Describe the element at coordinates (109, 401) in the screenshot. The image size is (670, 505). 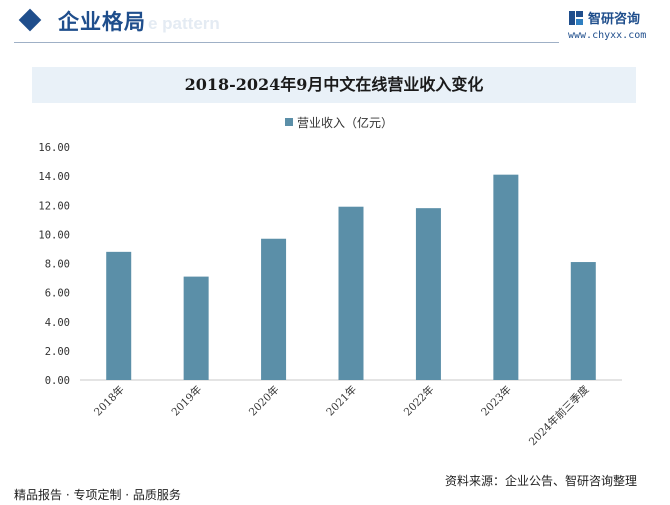
I see `x-tick-label: 2018年` at that location.